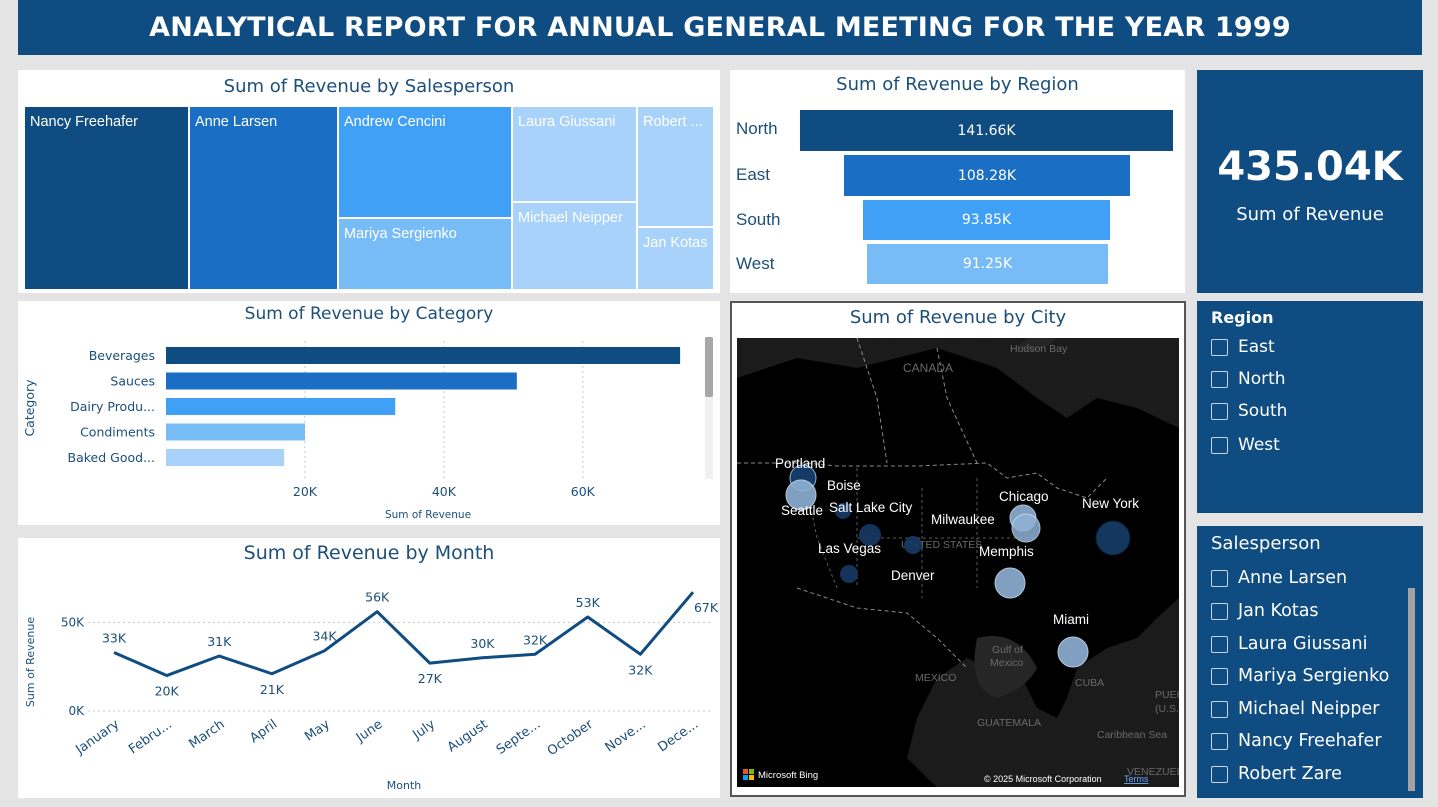  I want to click on region-option-west: West, so click(1245, 445).